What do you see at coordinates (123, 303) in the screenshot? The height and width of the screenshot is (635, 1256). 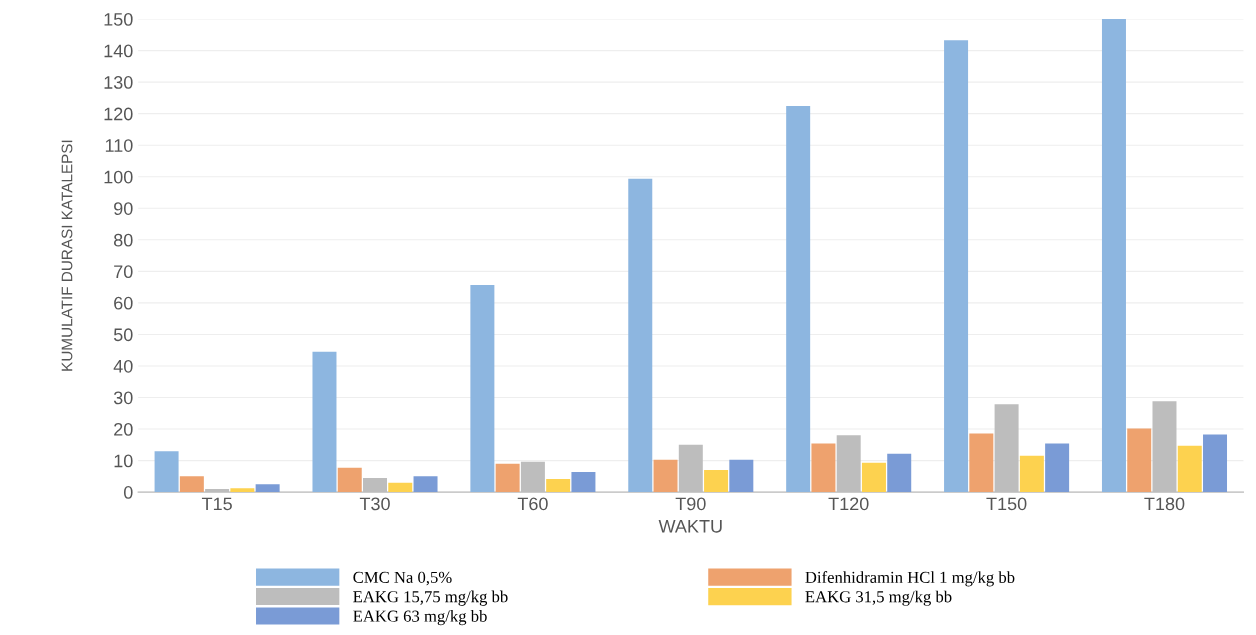 I see `y-tick-label: 60` at bounding box center [123, 303].